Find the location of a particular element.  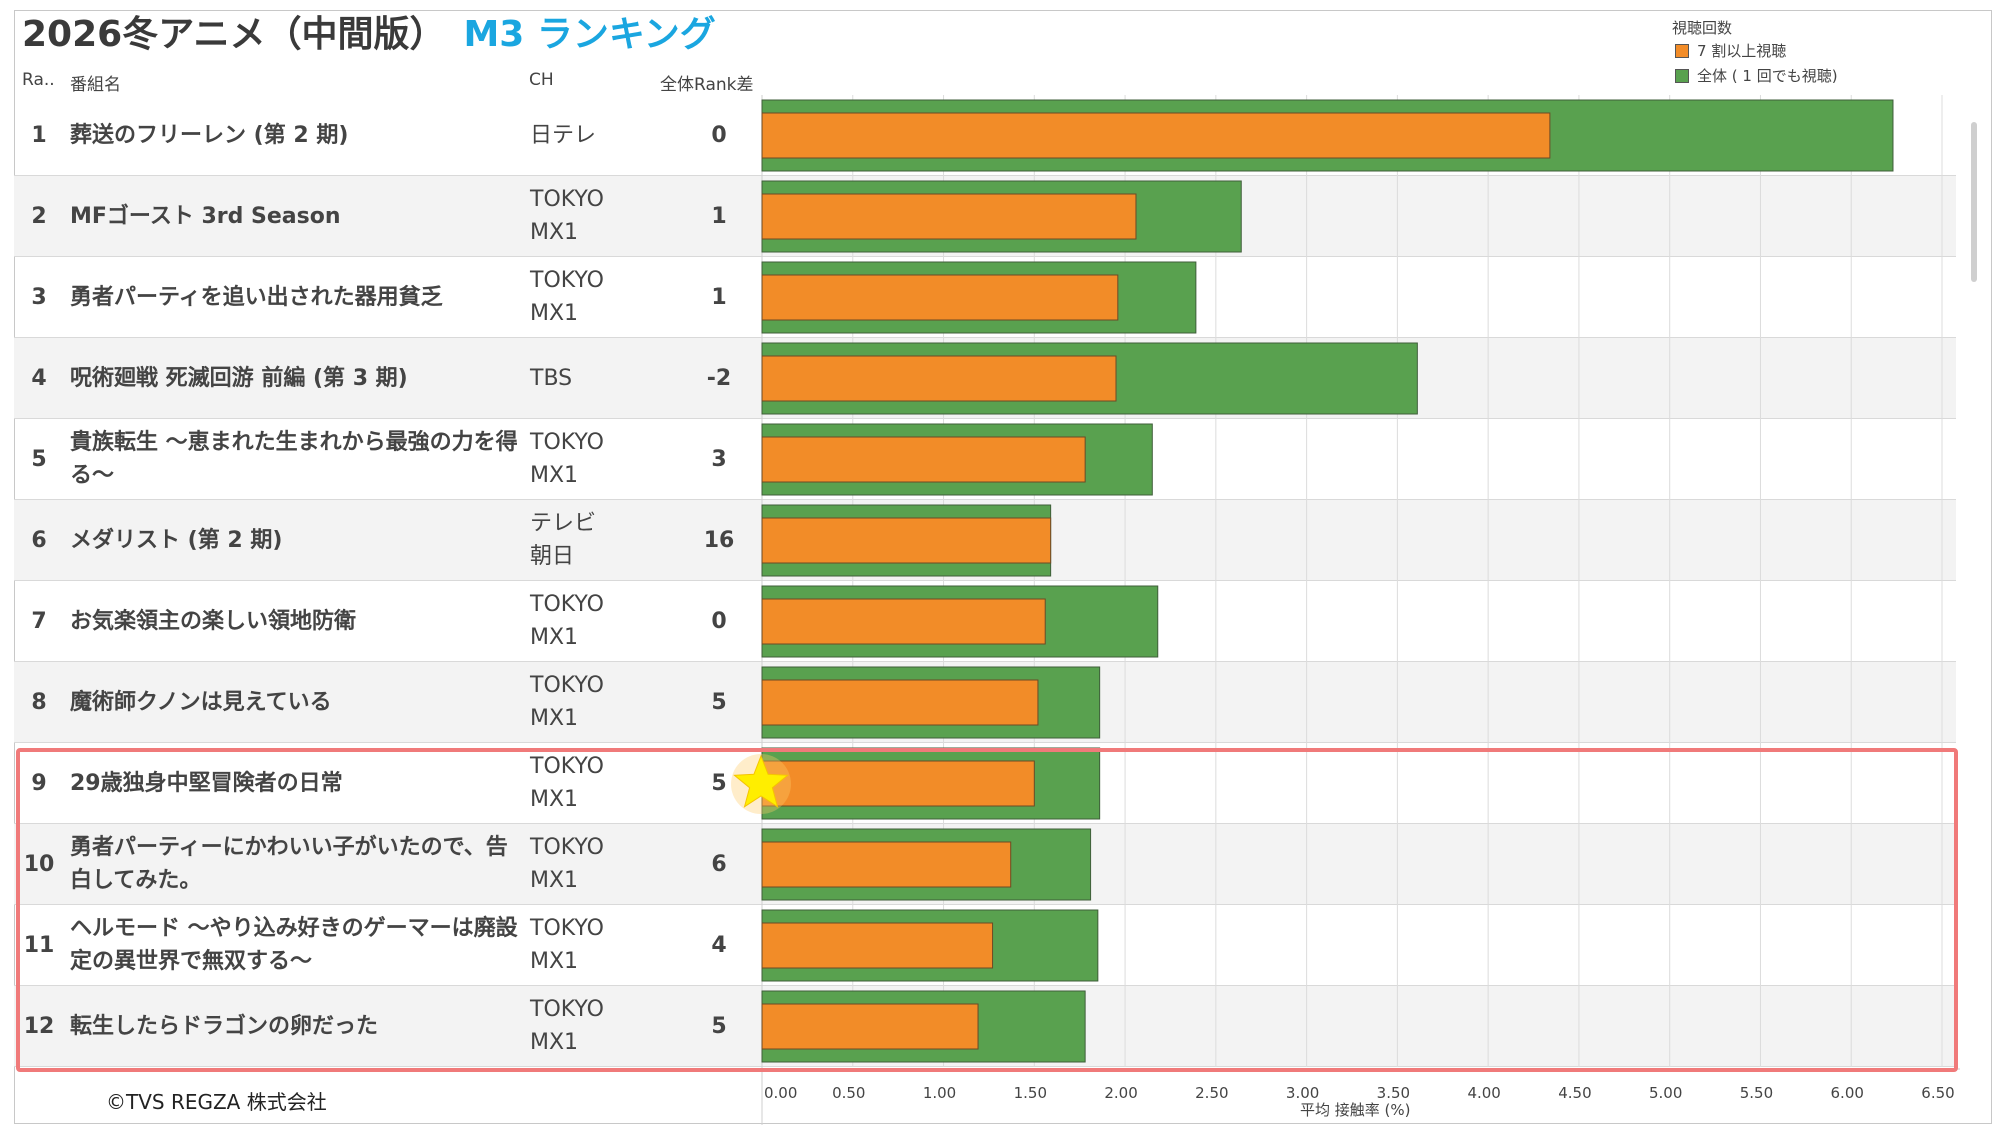

rank-diff-cell: 16 is located at coordinates (719, 540).